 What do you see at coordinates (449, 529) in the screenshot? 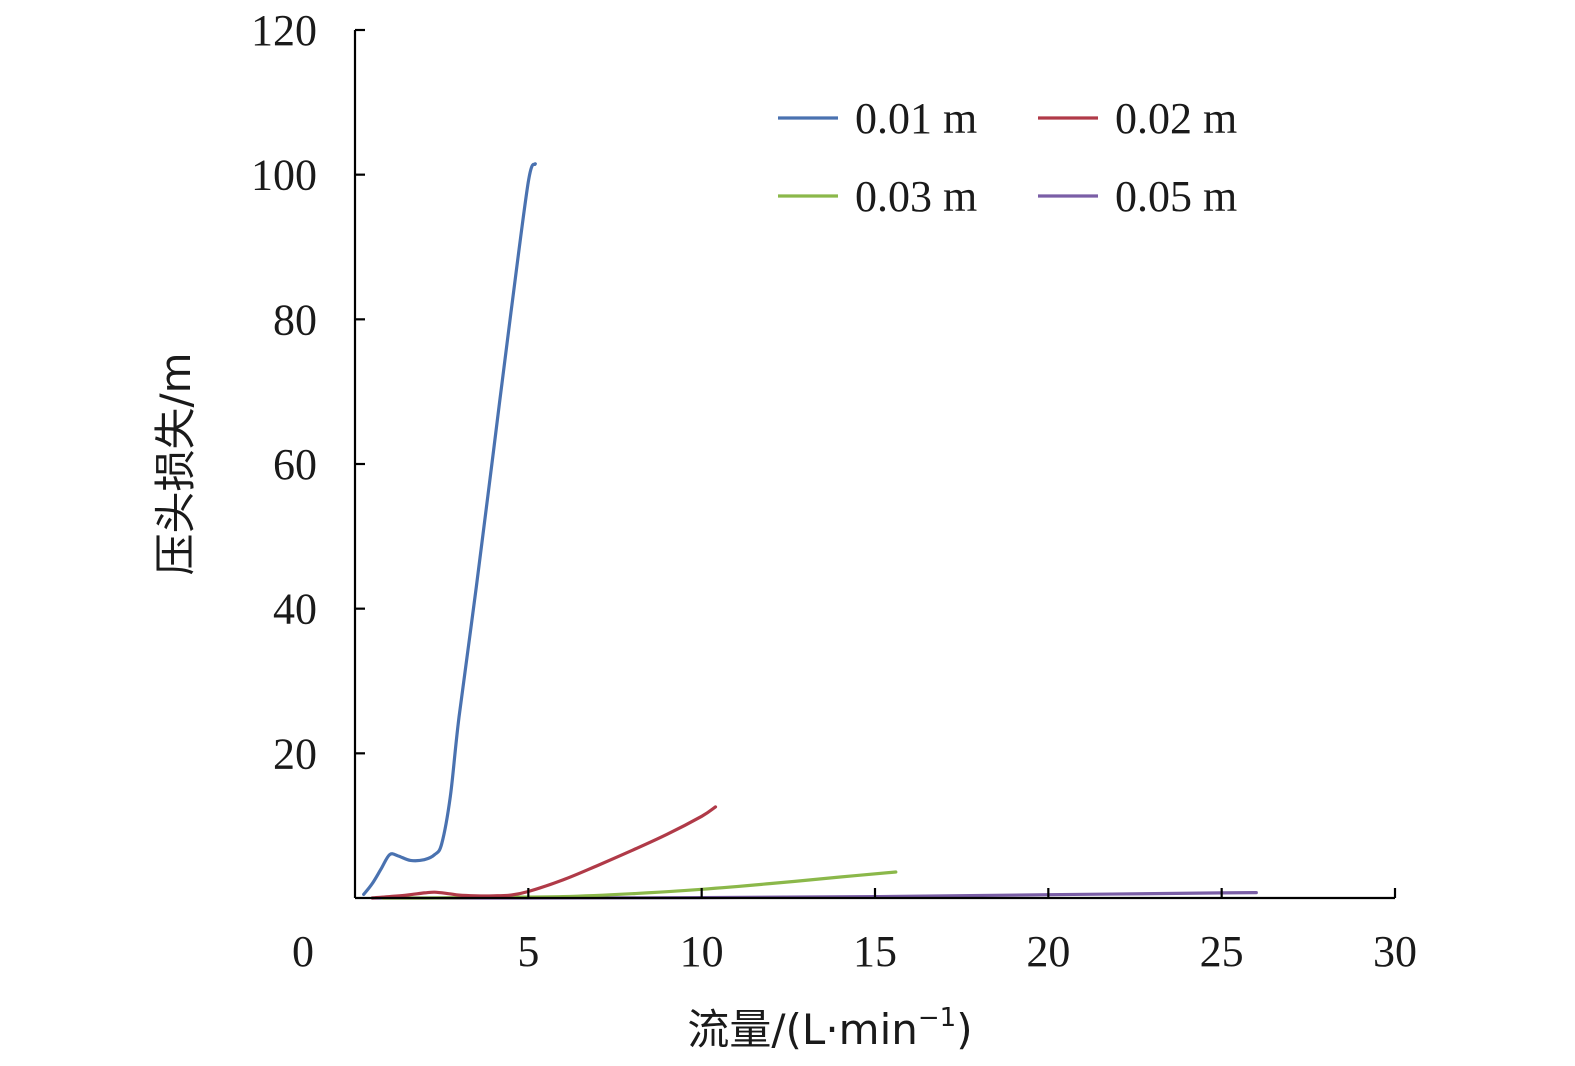
I see `series-line-0-01-m` at bounding box center [449, 529].